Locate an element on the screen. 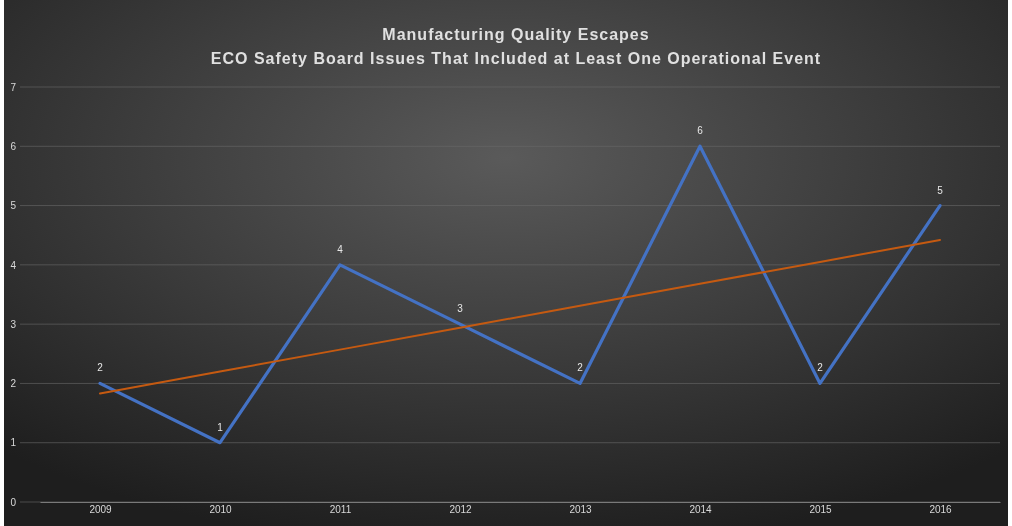  x-tick-label: 2015 is located at coordinates (821, 509).